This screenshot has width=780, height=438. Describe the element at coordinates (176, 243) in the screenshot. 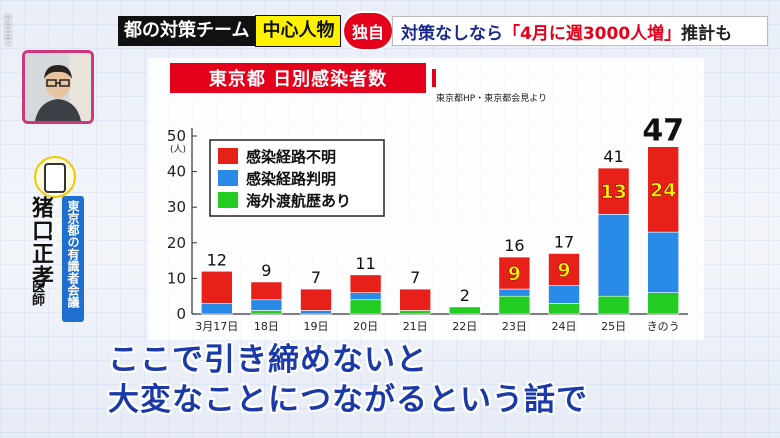

I see `y-tick-label: 20` at that location.